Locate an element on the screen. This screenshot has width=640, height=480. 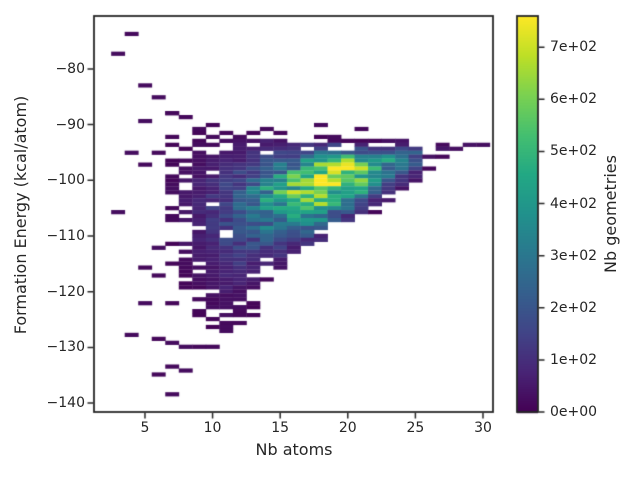
y-axis-label: Formation Energy (kcal/atom) is located at coordinates (20, 215).